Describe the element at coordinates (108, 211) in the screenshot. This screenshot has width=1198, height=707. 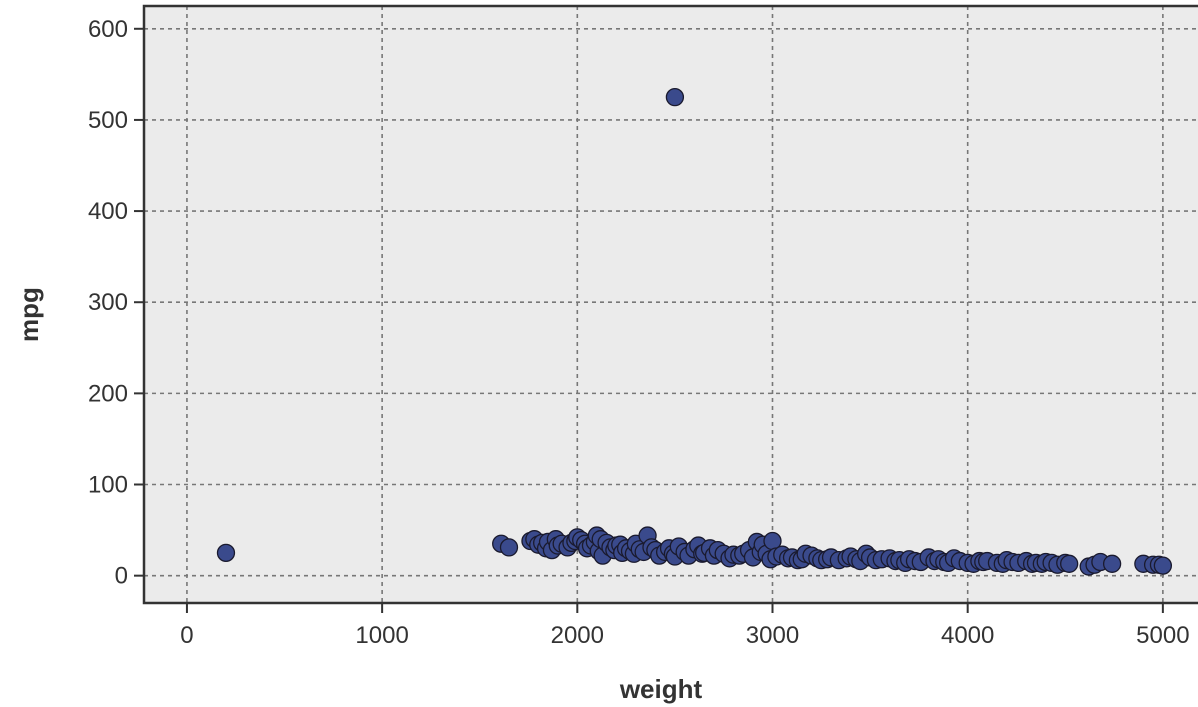
I see `y-tick-label: 400` at that location.